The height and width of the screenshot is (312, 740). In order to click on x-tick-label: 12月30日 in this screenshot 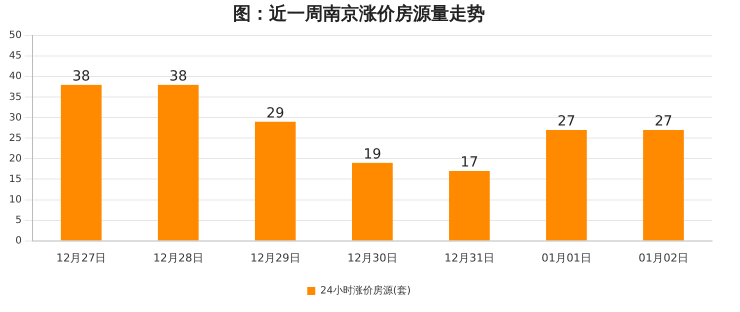, I will do `click(372, 257)`.